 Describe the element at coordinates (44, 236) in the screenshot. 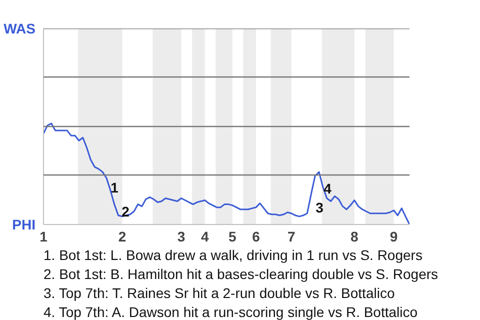

I see `x-tick-label: 1` at that location.